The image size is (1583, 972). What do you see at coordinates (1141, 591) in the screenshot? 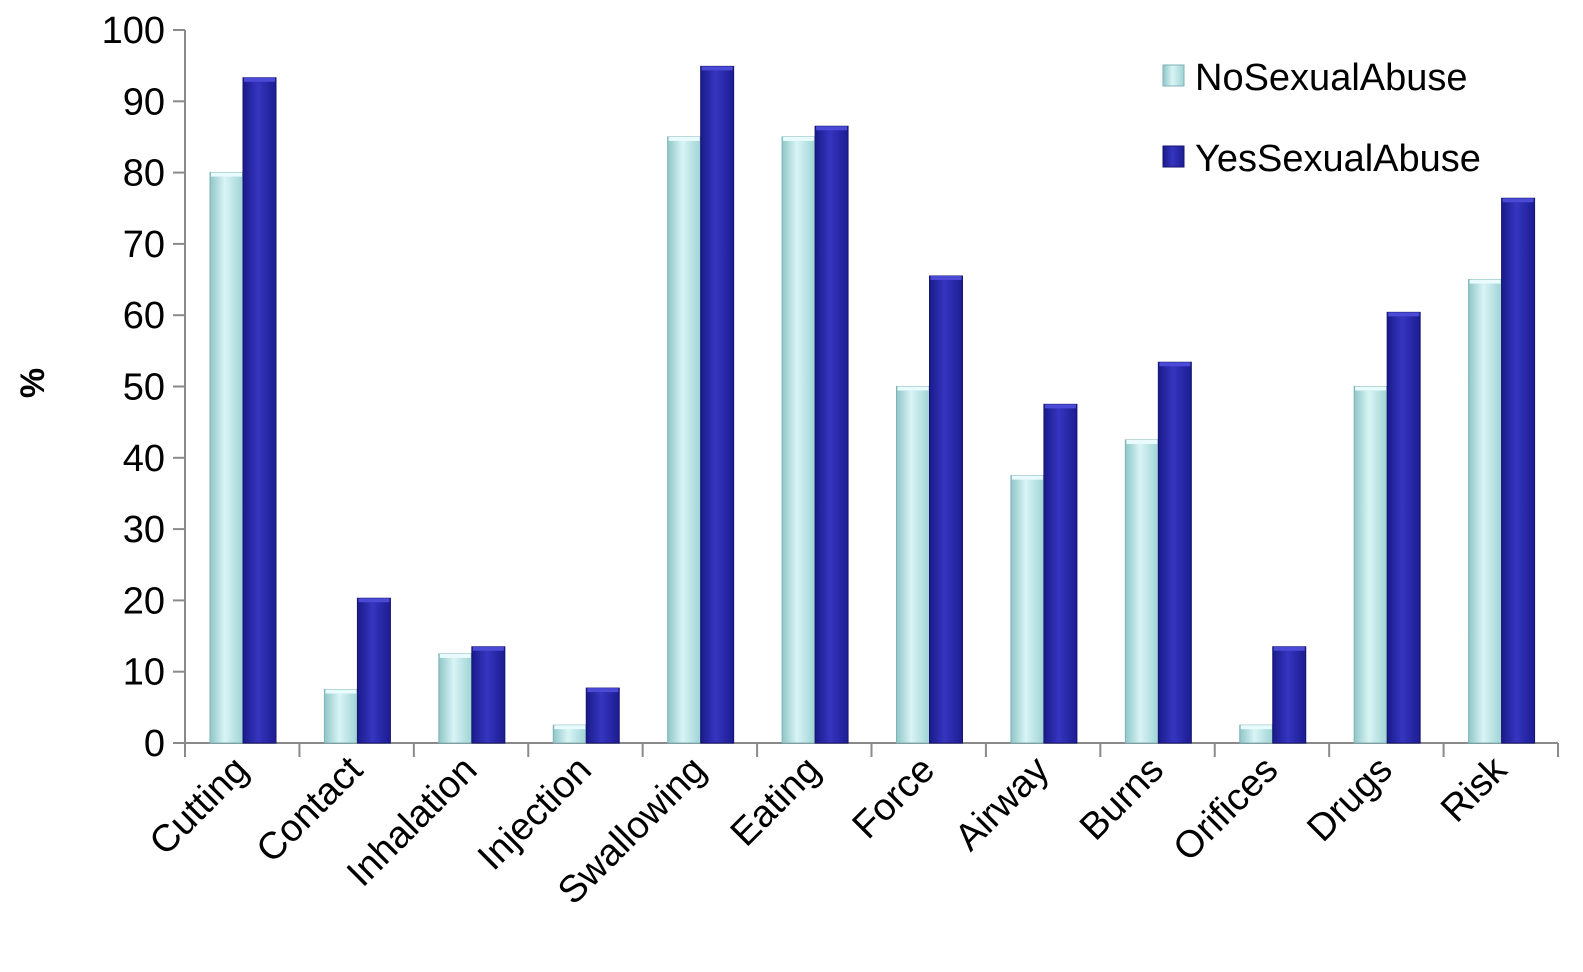
I see `bar-NoSexualAbuse-Burns` at bounding box center [1141, 591].